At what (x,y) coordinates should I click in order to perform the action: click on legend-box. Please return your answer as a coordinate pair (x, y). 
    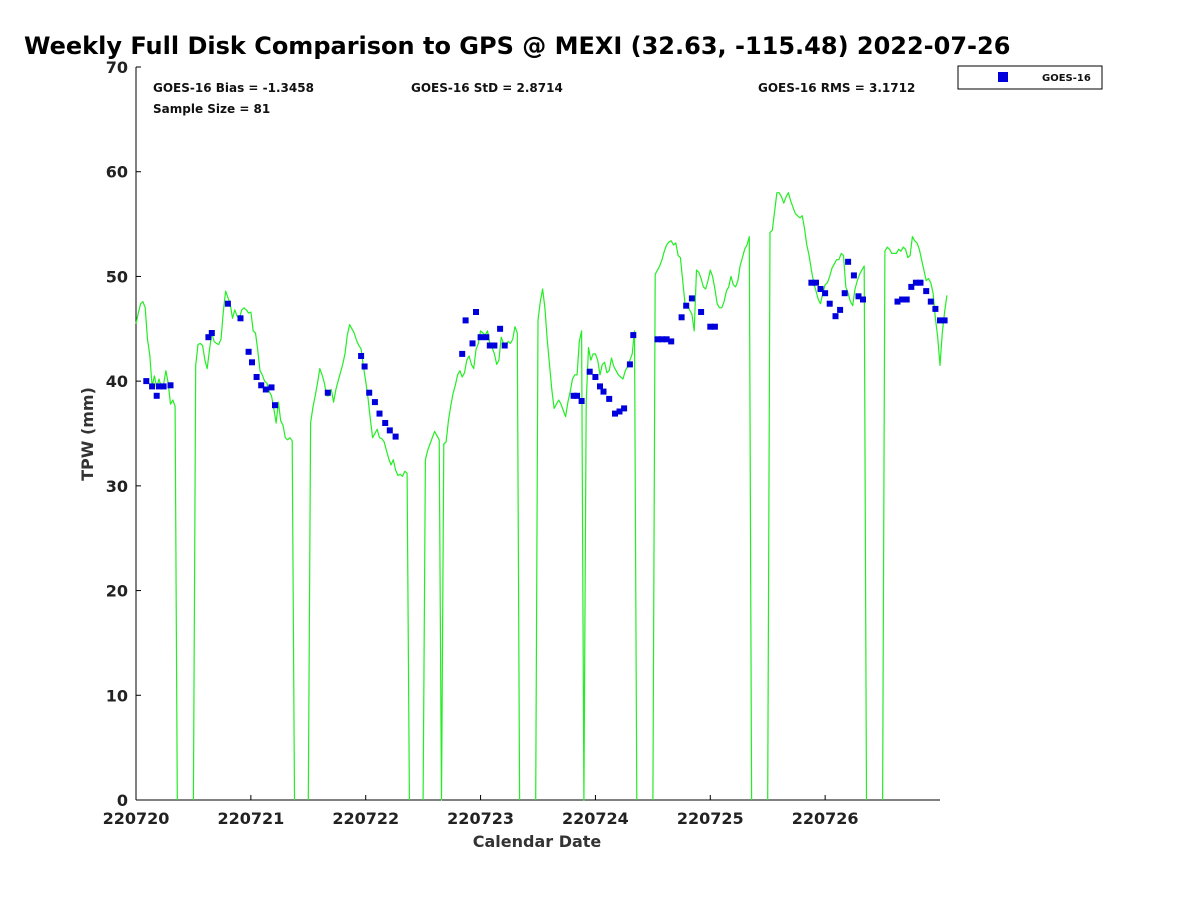
    Looking at the image, I should click on (1030, 77).